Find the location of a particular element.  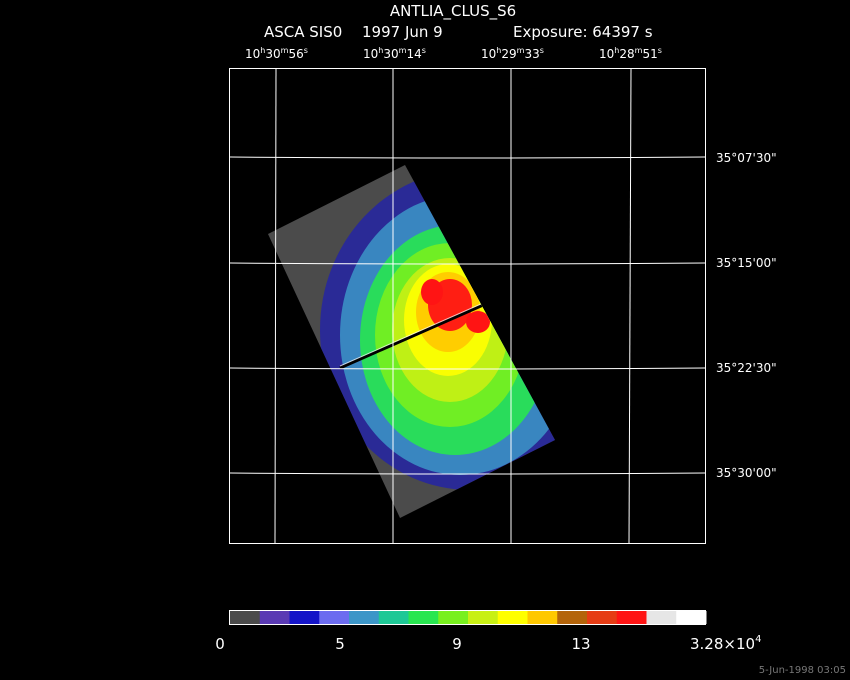

instrument-label: ASCA SIS0 is located at coordinates (303, 32).